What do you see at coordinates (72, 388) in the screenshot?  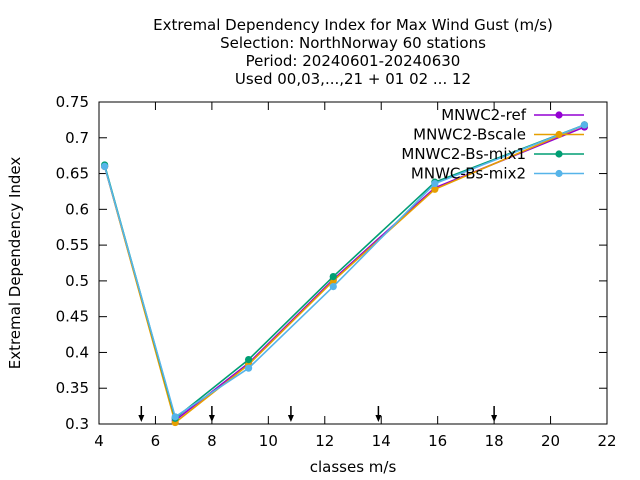 I see `y-tick-label: 0.35` at bounding box center [72, 388].